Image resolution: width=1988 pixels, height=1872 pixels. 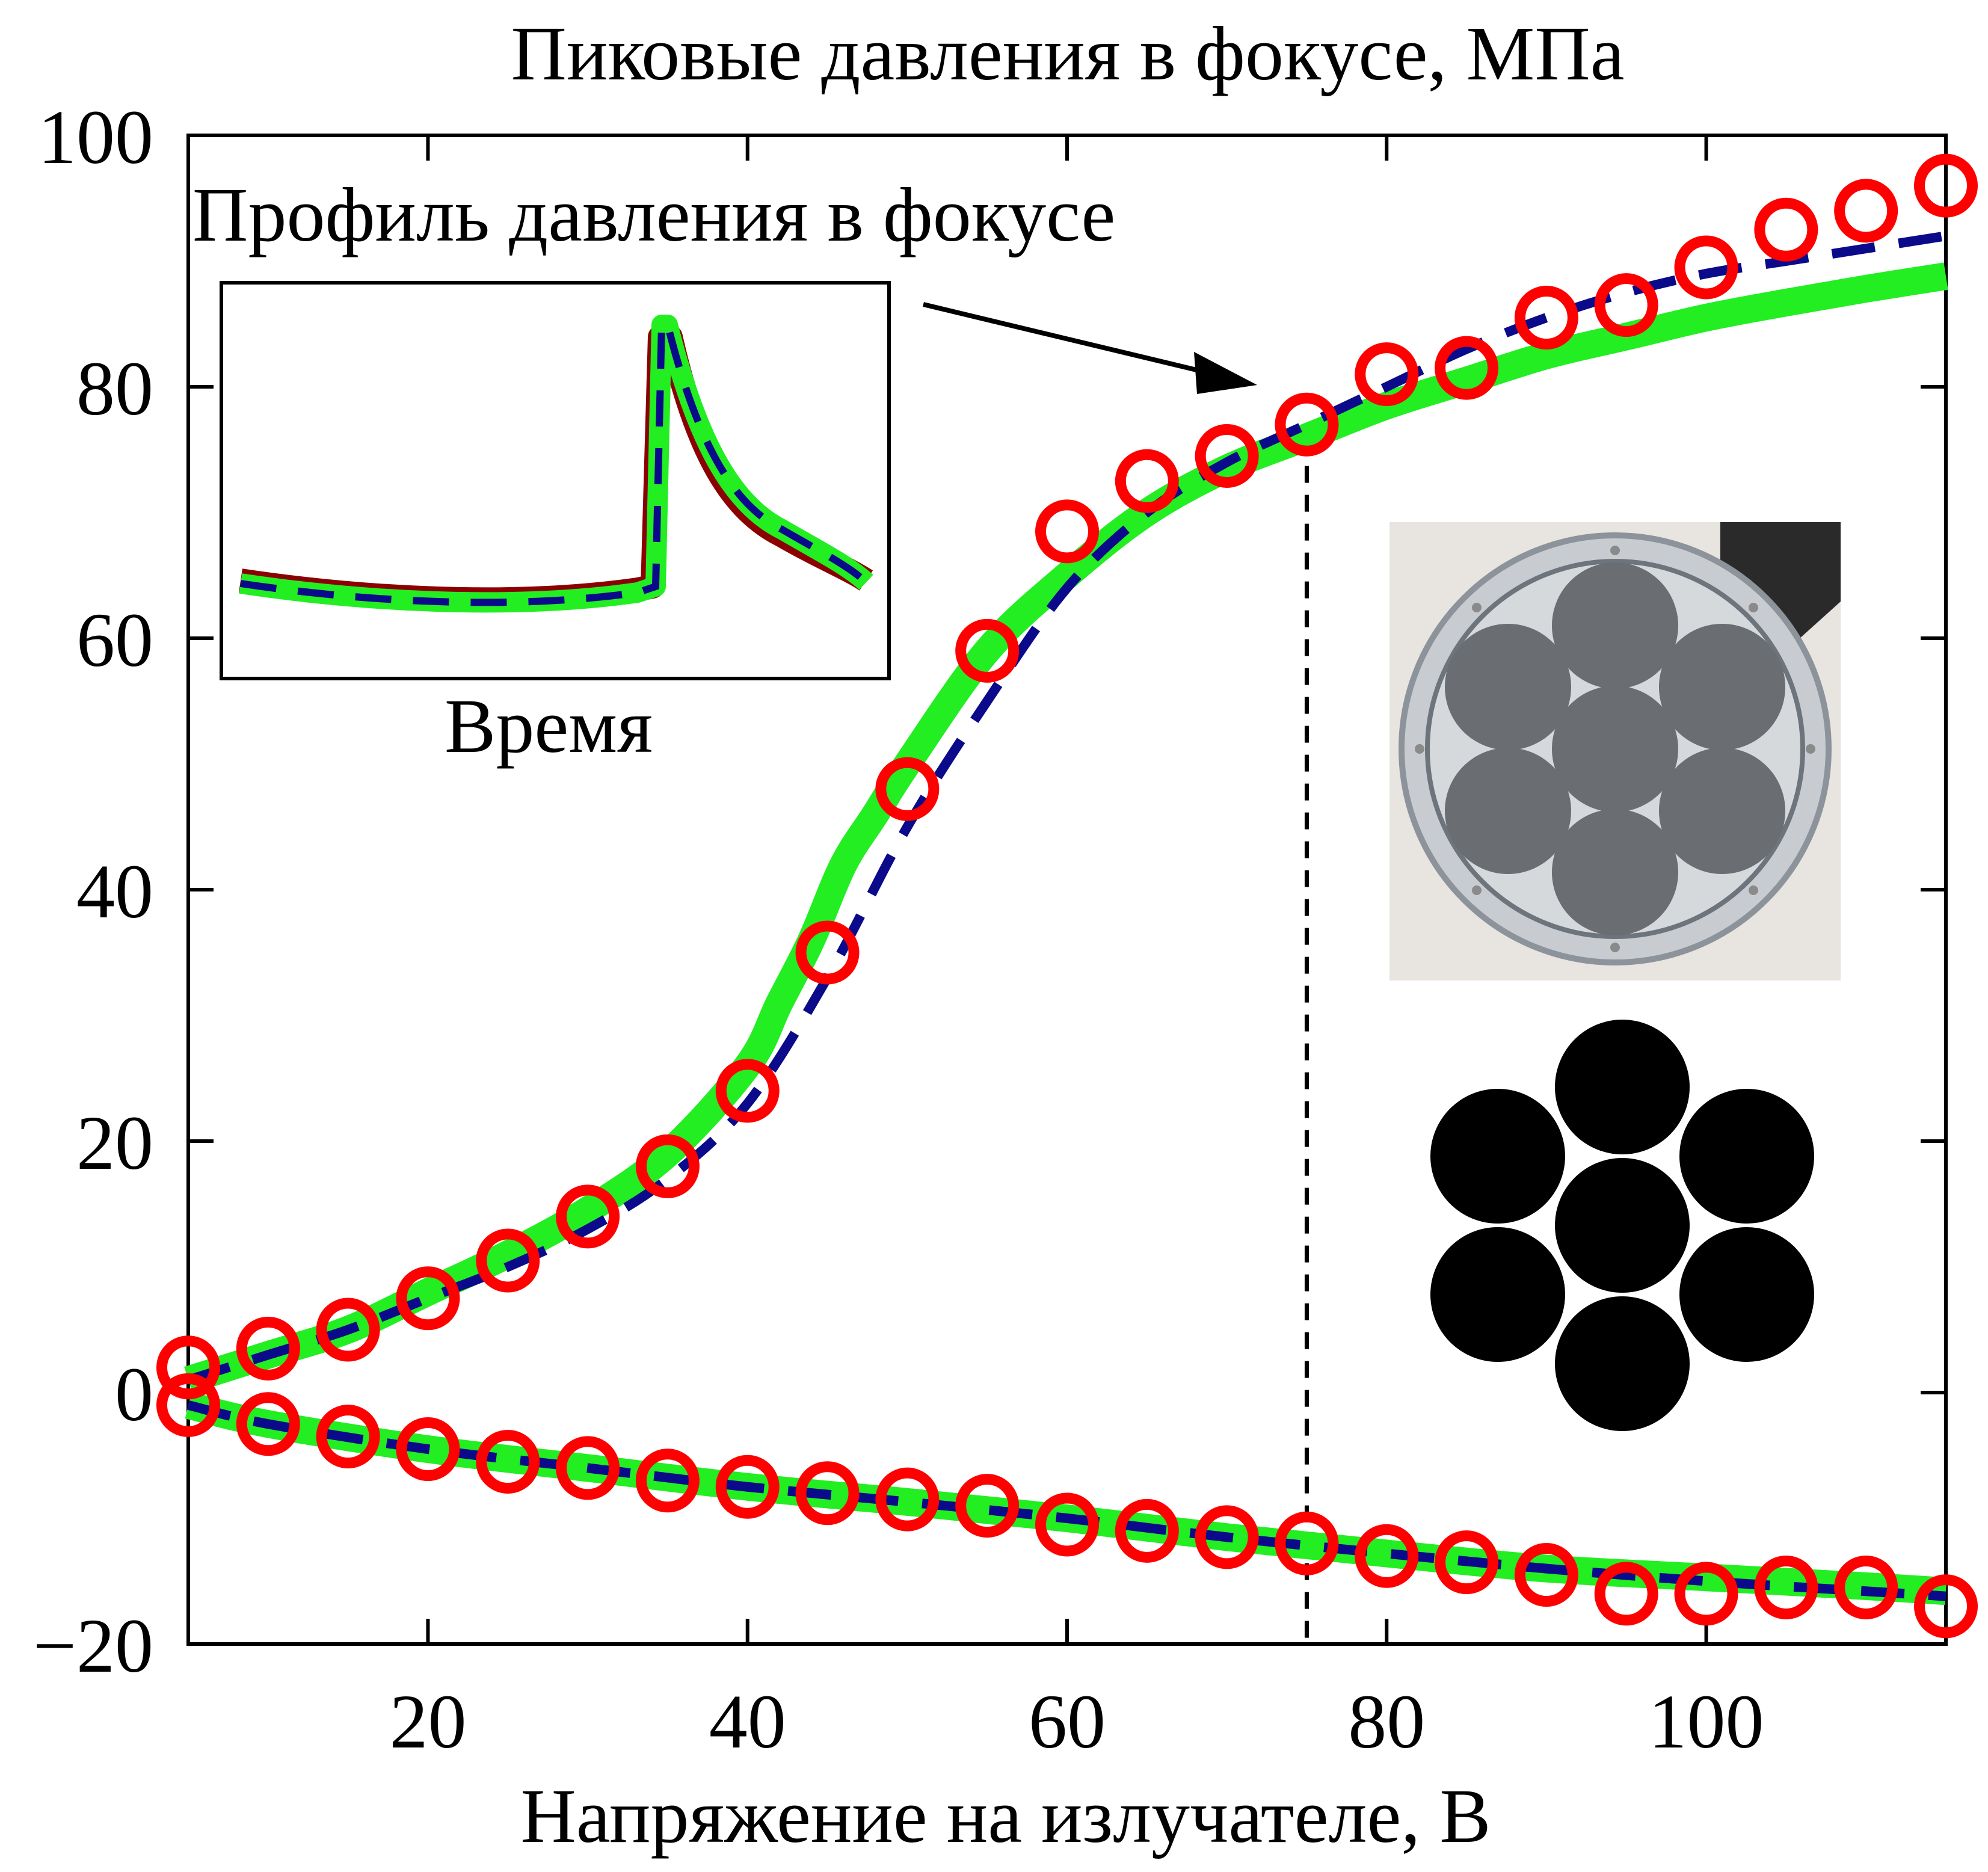 What do you see at coordinates (93, 1646) in the screenshot?
I see `y-tick-label: −20` at bounding box center [93, 1646].